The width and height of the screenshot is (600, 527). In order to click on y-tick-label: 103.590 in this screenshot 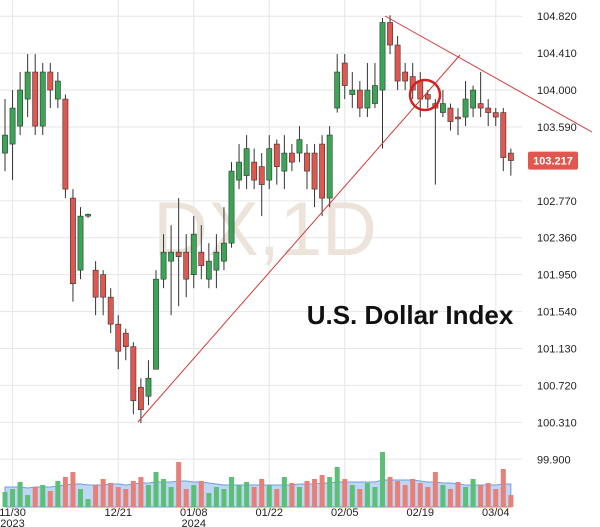, I will do `click(557, 128)`.